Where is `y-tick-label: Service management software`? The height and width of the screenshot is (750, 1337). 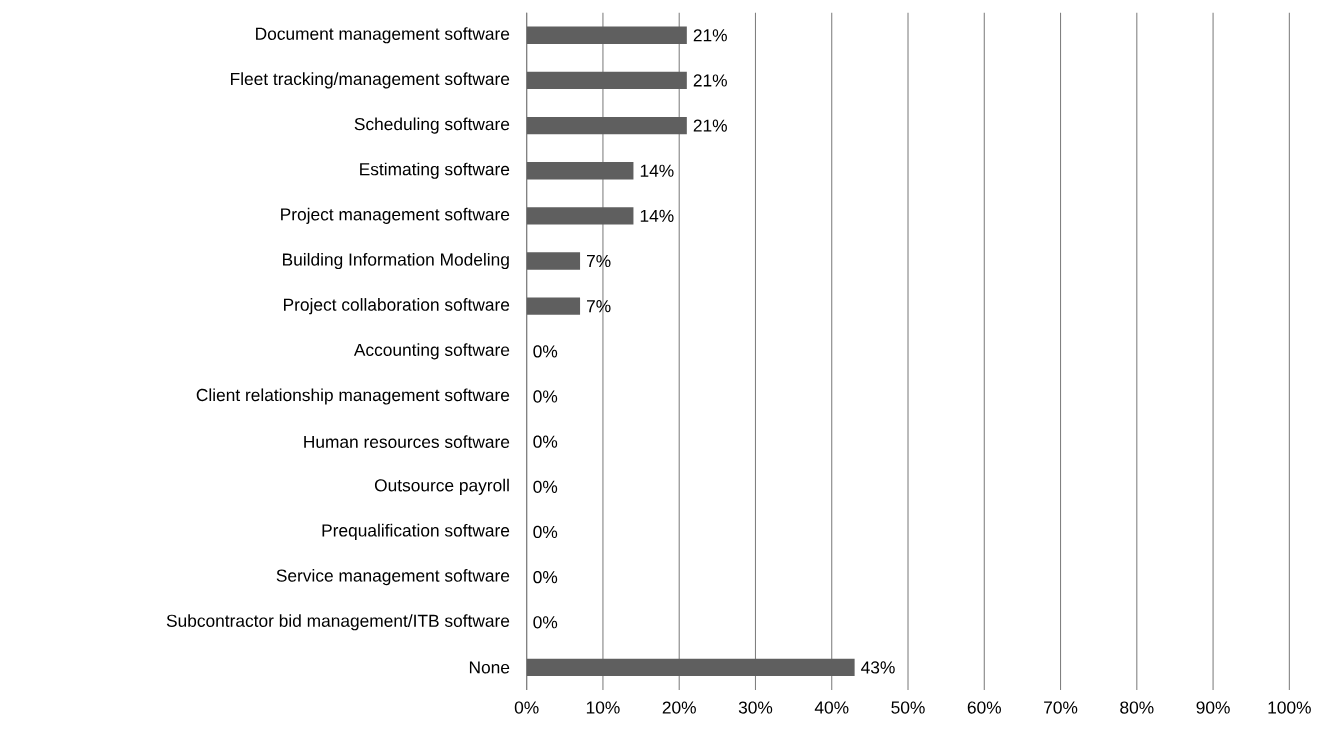
y-tick-label: Service management software is located at coordinates (393, 577).